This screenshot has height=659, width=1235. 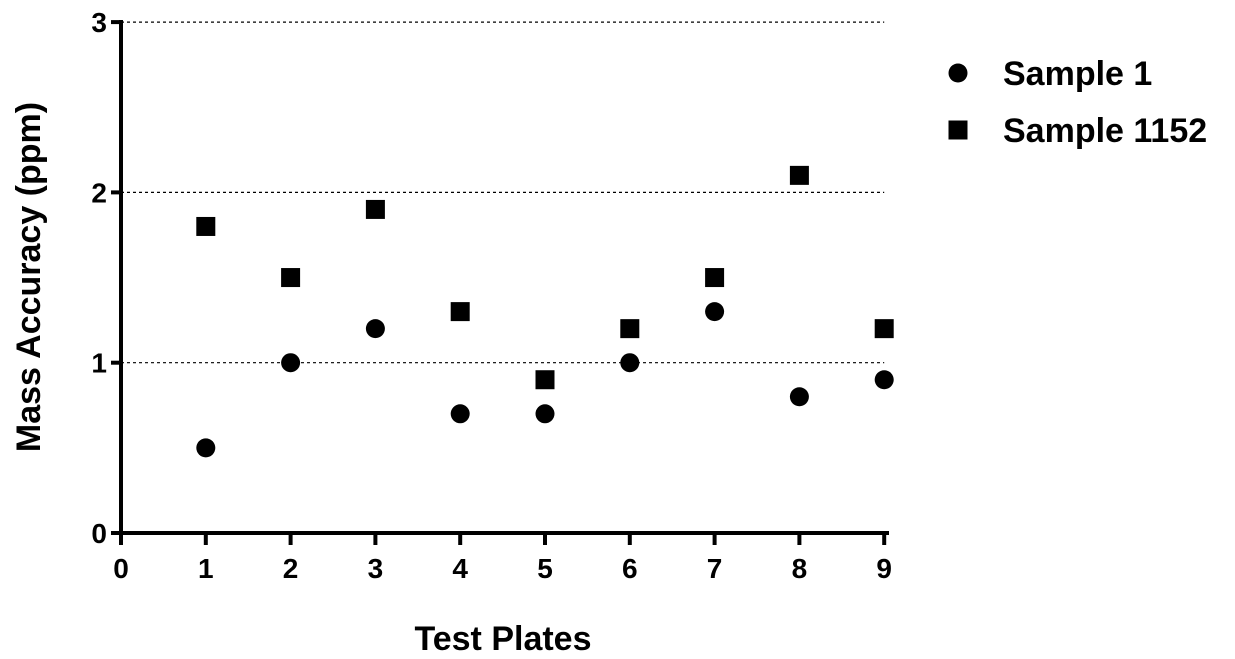 I want to click on x-tick-label: 3, so click(x=376, y=568).